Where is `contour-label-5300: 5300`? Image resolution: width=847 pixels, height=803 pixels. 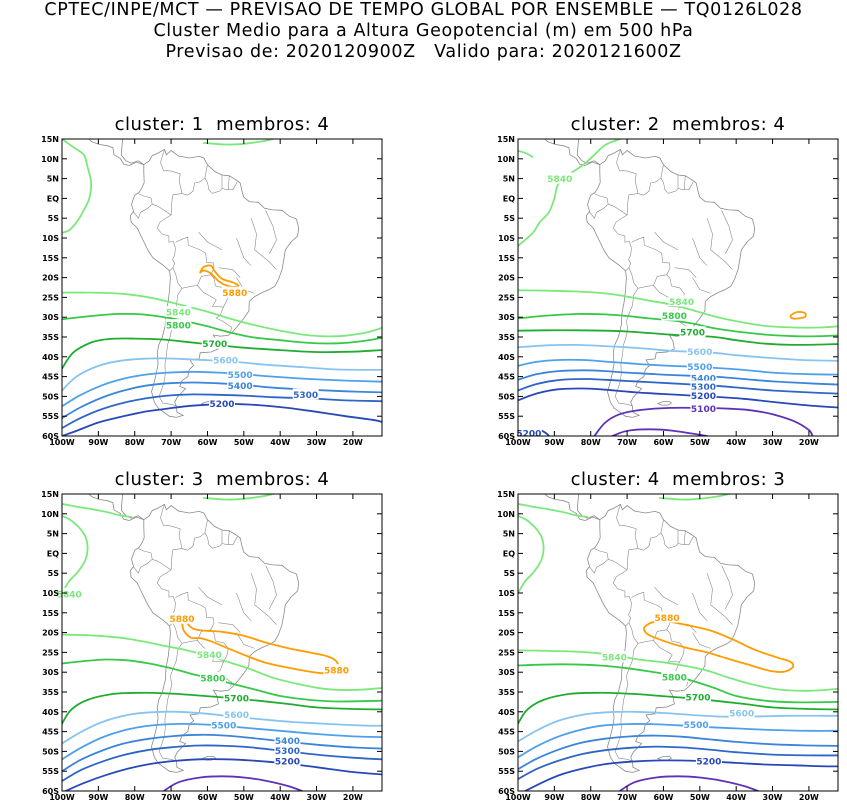
contour-label-5300: 5300 is located at coordinates (287, 752).